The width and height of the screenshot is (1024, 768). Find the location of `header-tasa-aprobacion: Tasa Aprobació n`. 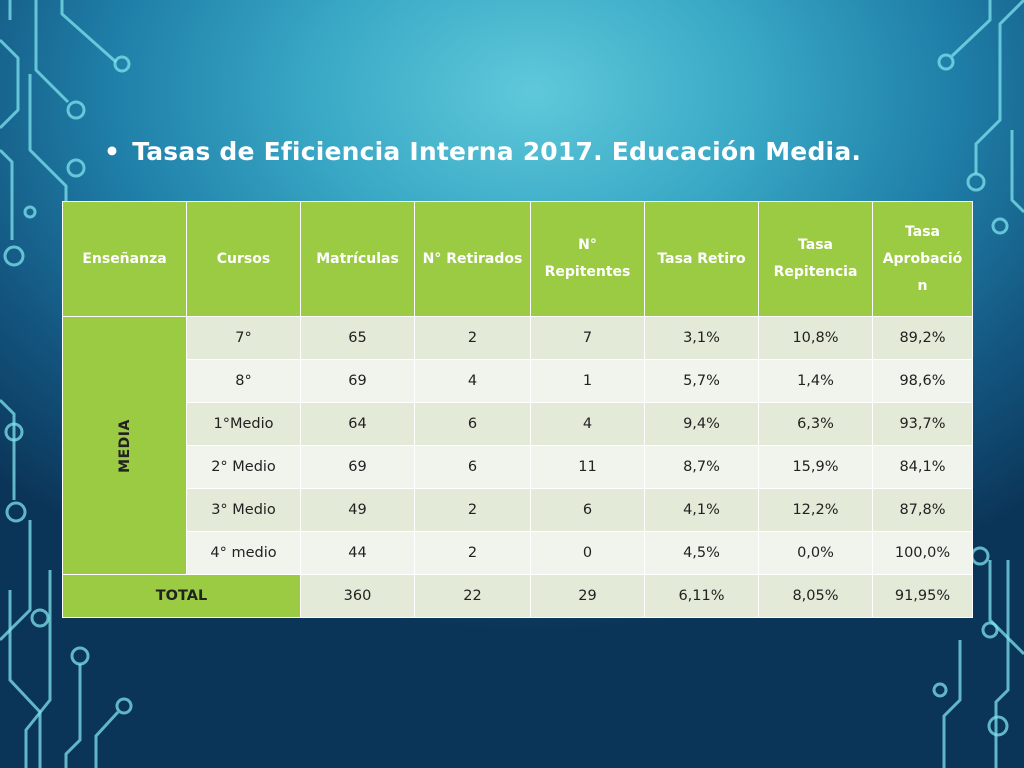

header-tasa-aprobacion: Tasa Aprobació n is located at coordinates (922, 259).